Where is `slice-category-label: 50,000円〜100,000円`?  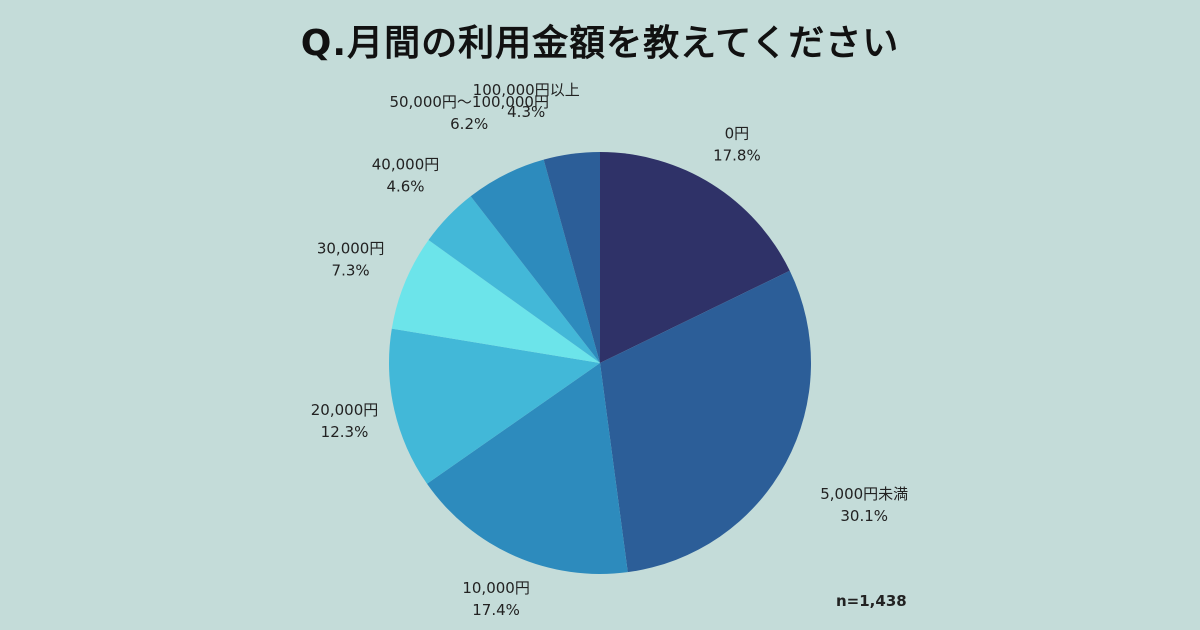
slice-category-label: 50,000円〜100,000円 is located at coordinates (469, 102).